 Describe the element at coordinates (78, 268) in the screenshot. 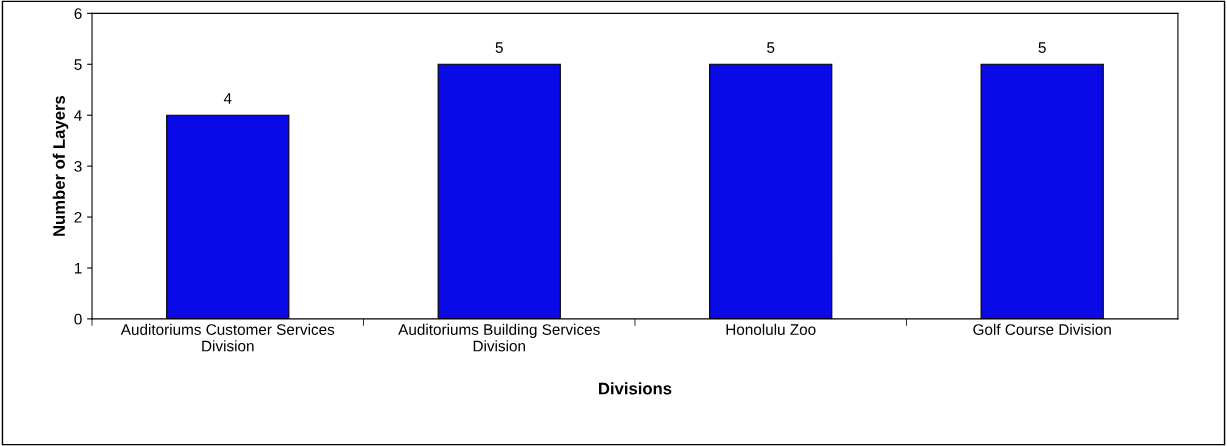

I see `y-tick-label: 1` at that location.